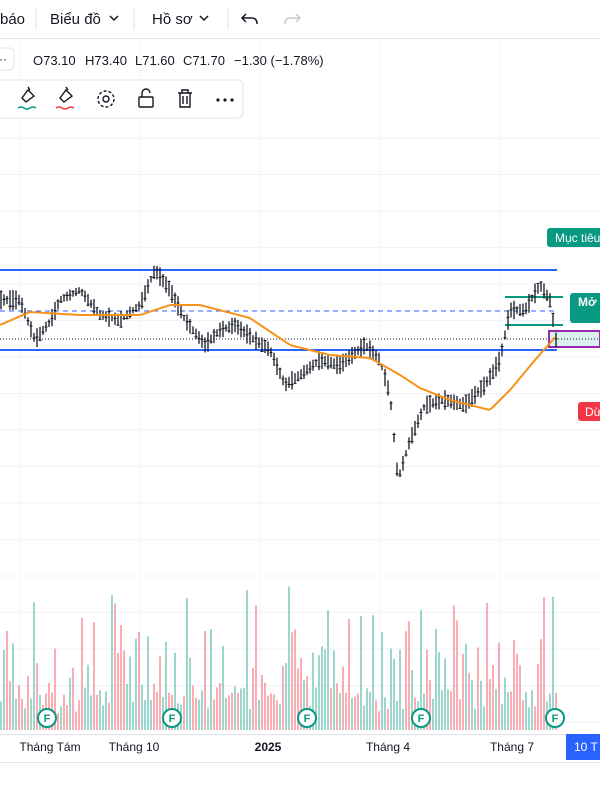 The height and width of the screenshot is (805, 600). Describe the element at coordinates (512, 747) in the screenshot. I see `x-label: Tháng 7` at that location.